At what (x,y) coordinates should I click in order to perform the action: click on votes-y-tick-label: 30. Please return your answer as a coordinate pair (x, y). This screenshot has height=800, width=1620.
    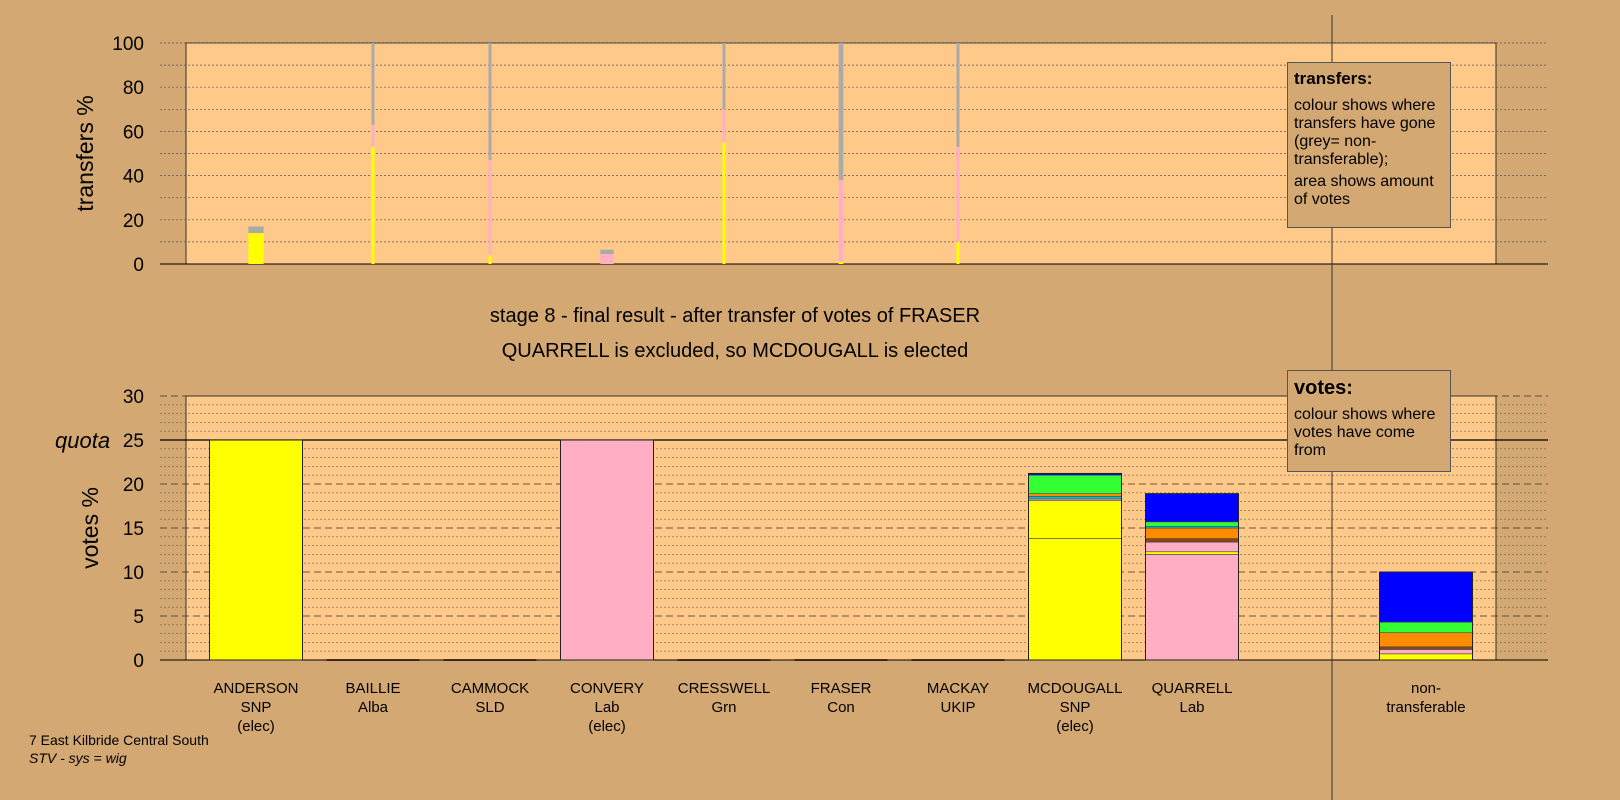
    Looking at the image, I should click on (133, 397).